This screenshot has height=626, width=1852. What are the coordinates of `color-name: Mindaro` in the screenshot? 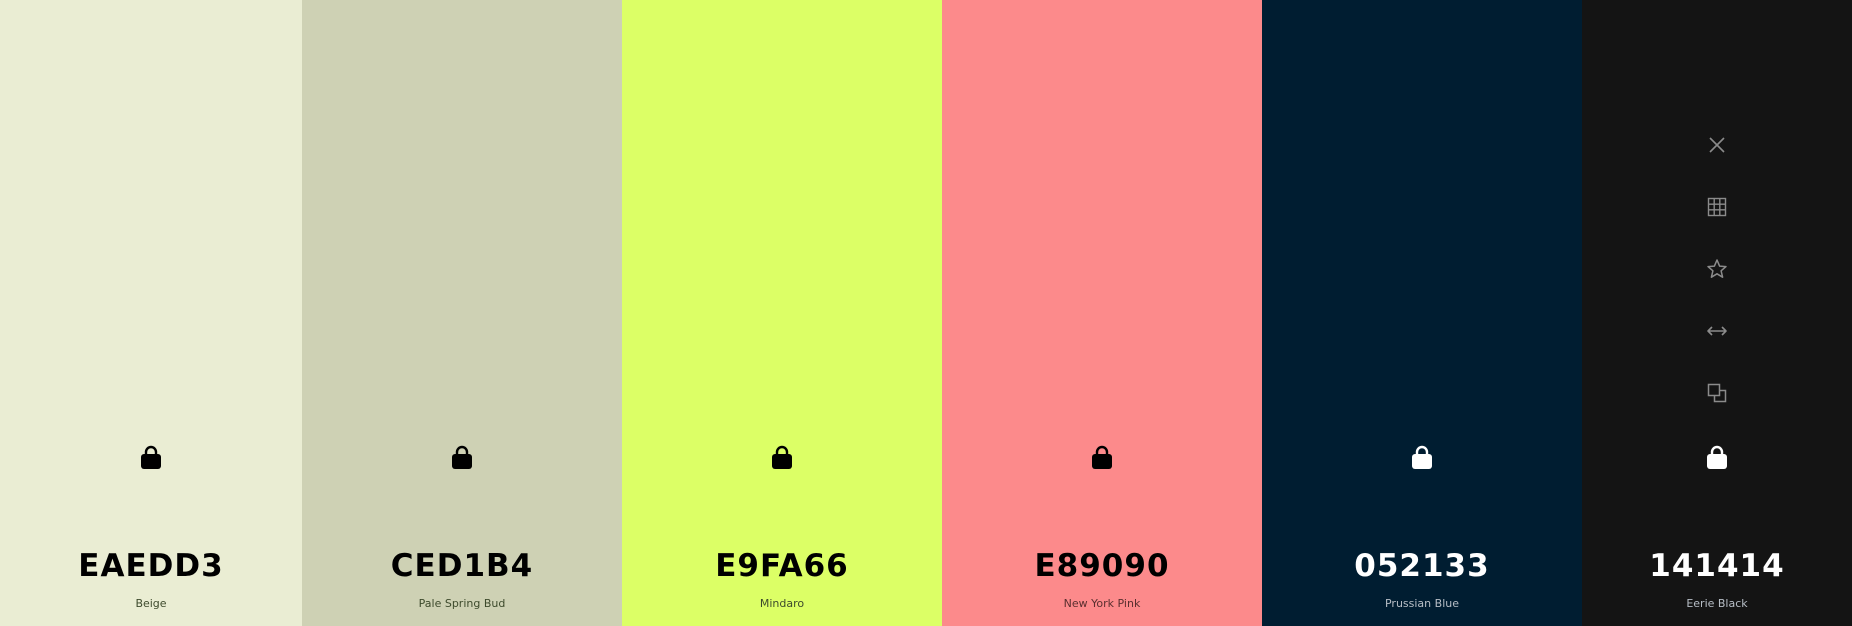 It's located at (782, 603).